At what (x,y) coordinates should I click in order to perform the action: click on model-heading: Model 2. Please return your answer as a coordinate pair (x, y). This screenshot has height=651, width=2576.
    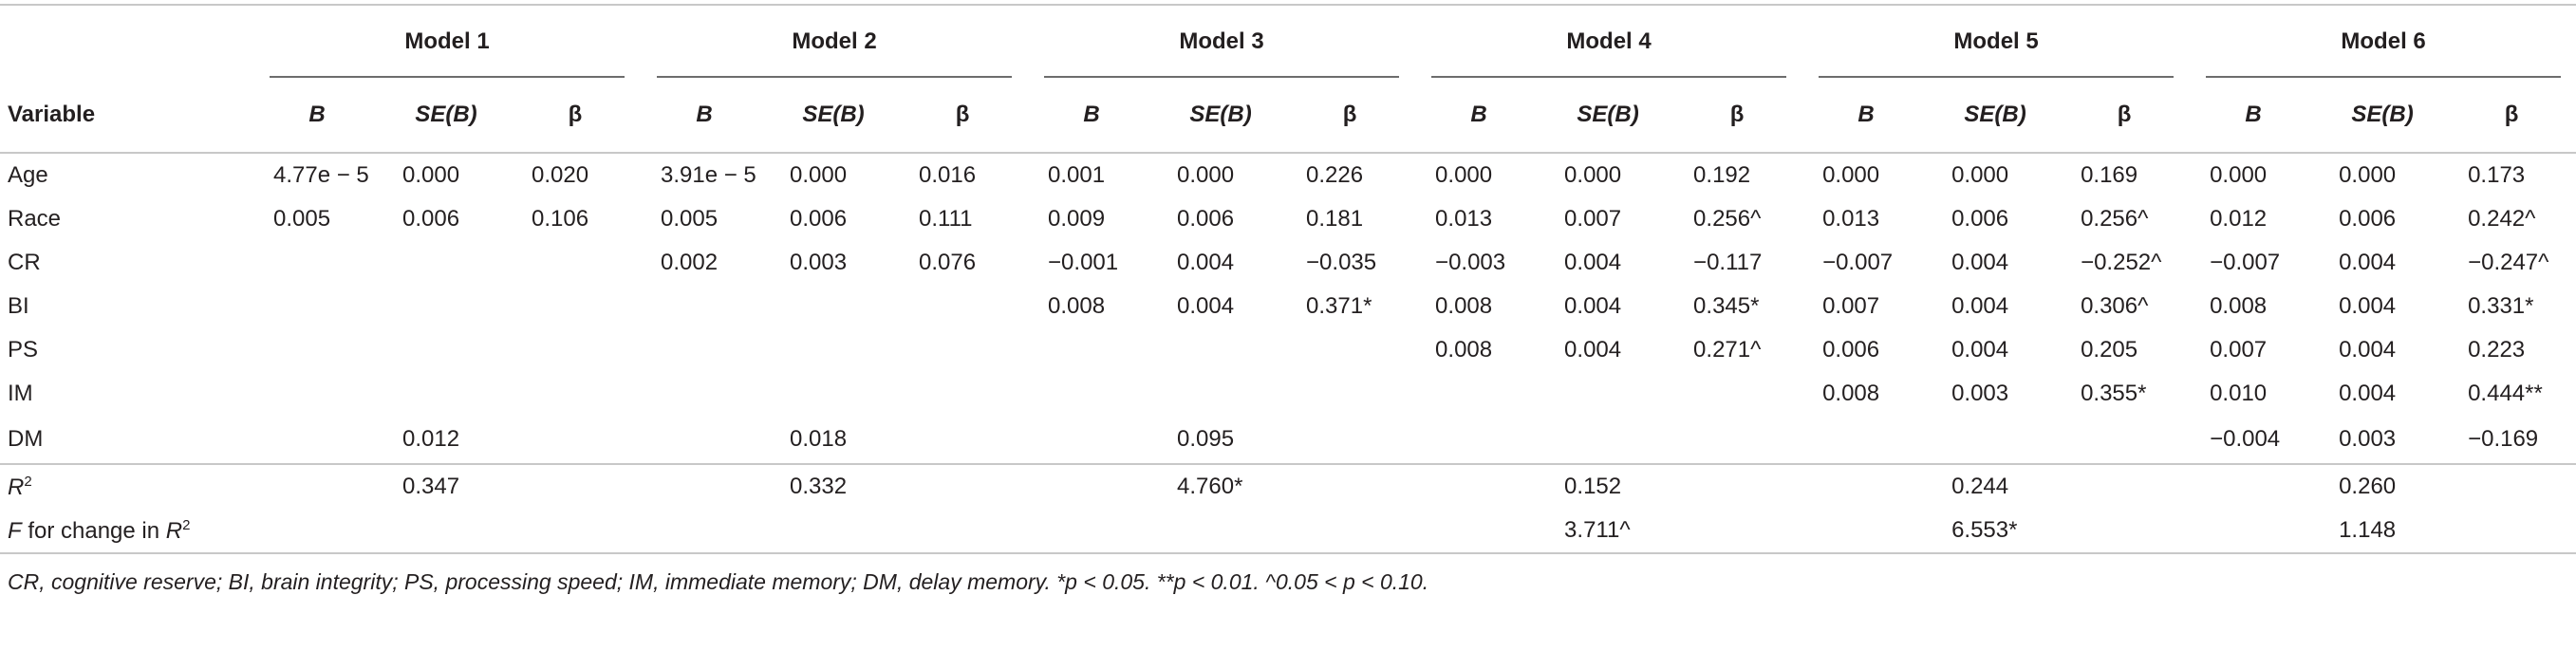
    Looking at the image, I should click on (835, 53).